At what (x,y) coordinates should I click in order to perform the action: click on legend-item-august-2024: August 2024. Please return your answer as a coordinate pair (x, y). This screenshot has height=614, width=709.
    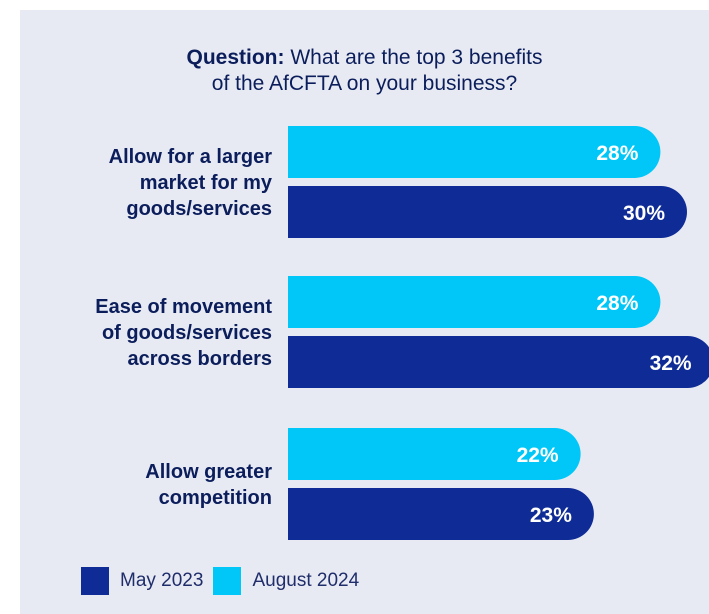
    Looking at the image, I should click on (286, 581).